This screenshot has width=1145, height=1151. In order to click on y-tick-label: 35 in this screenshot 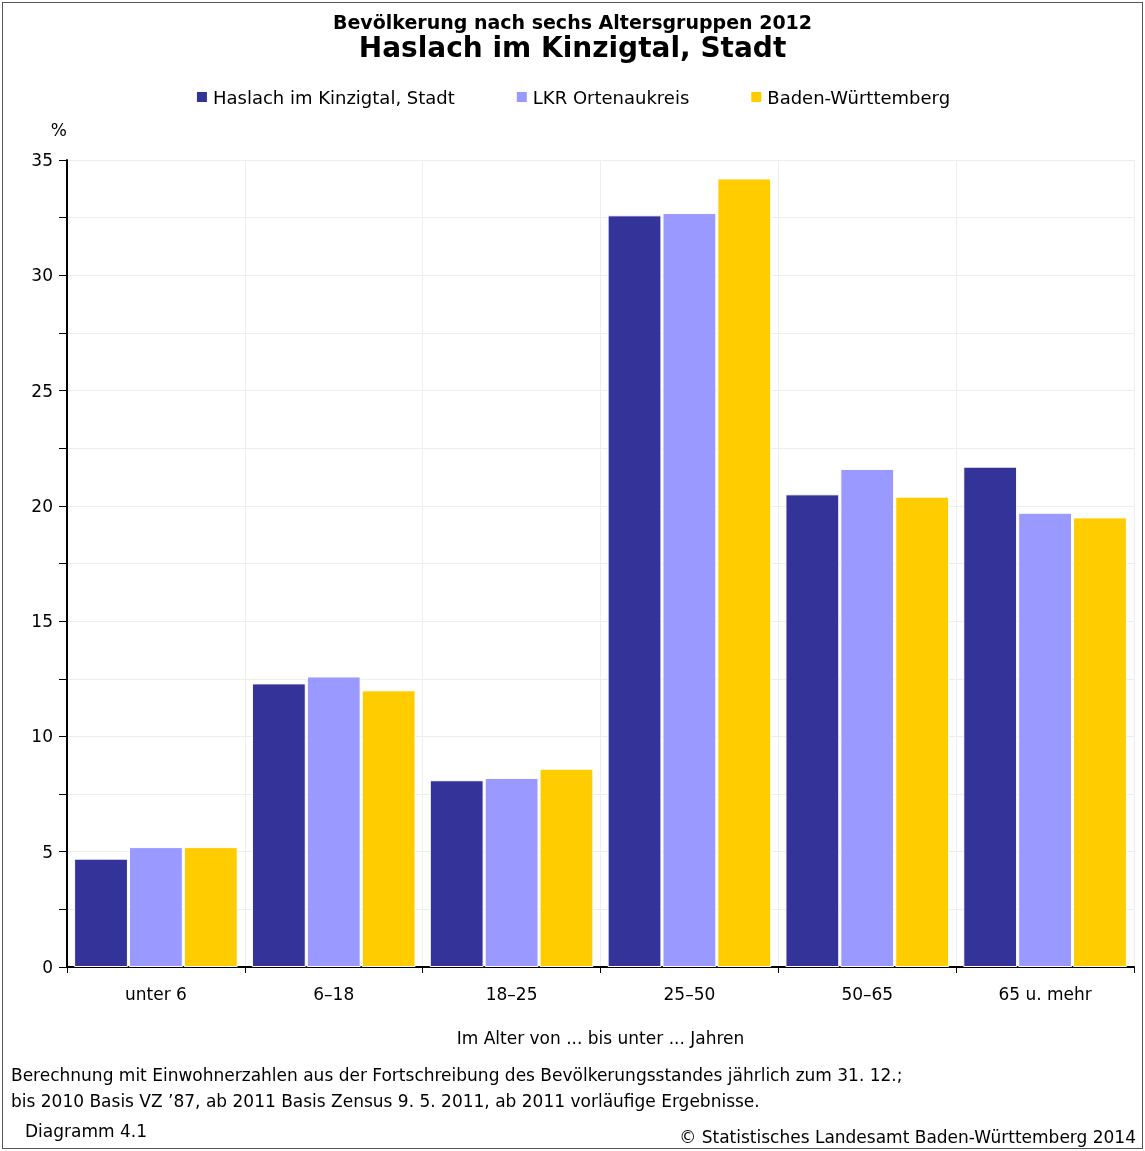, I will do `click(42, 160)`.